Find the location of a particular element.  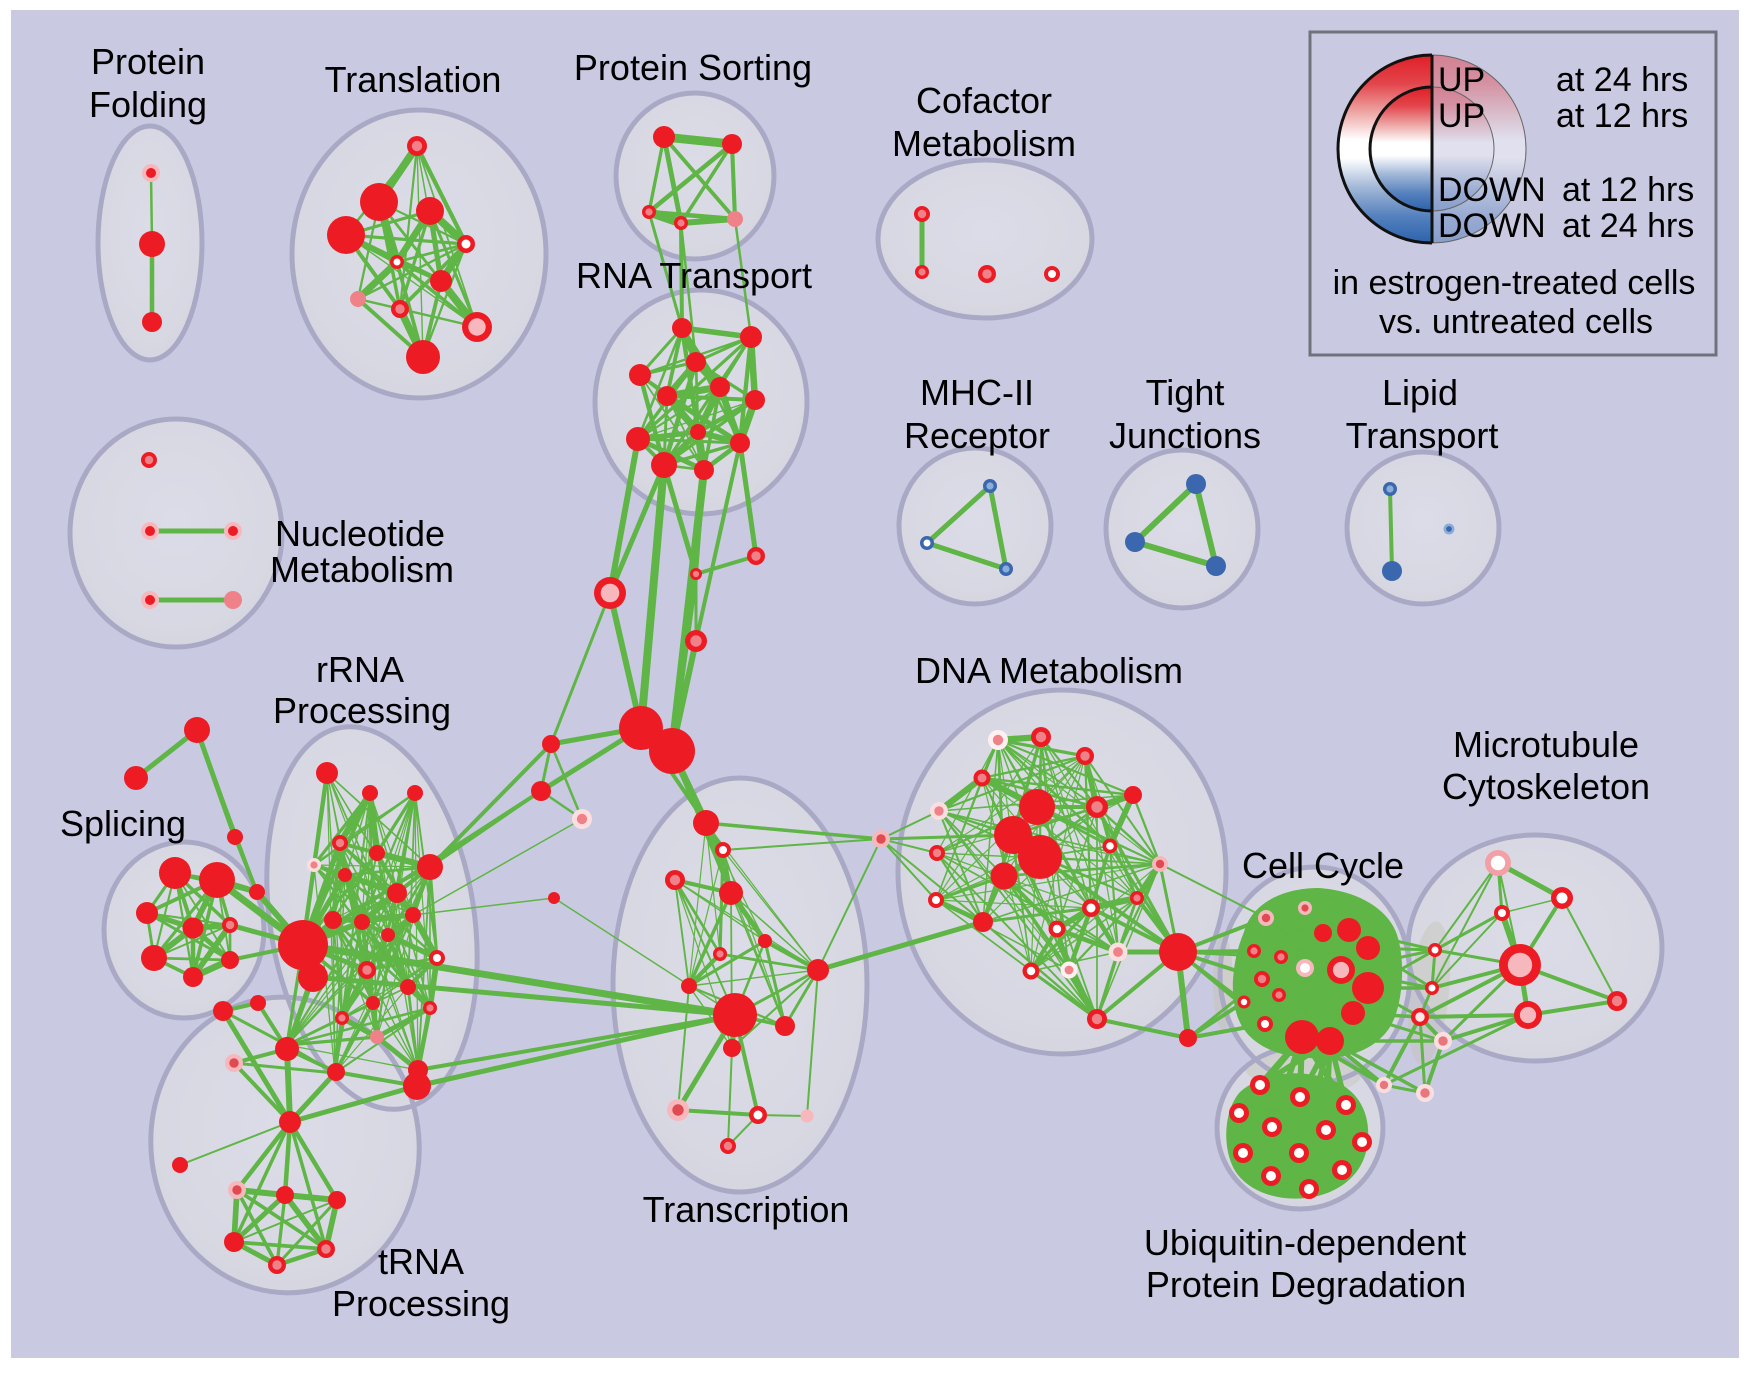

svg-text: DNA Metabolism is located at coordinates (1049, 670).